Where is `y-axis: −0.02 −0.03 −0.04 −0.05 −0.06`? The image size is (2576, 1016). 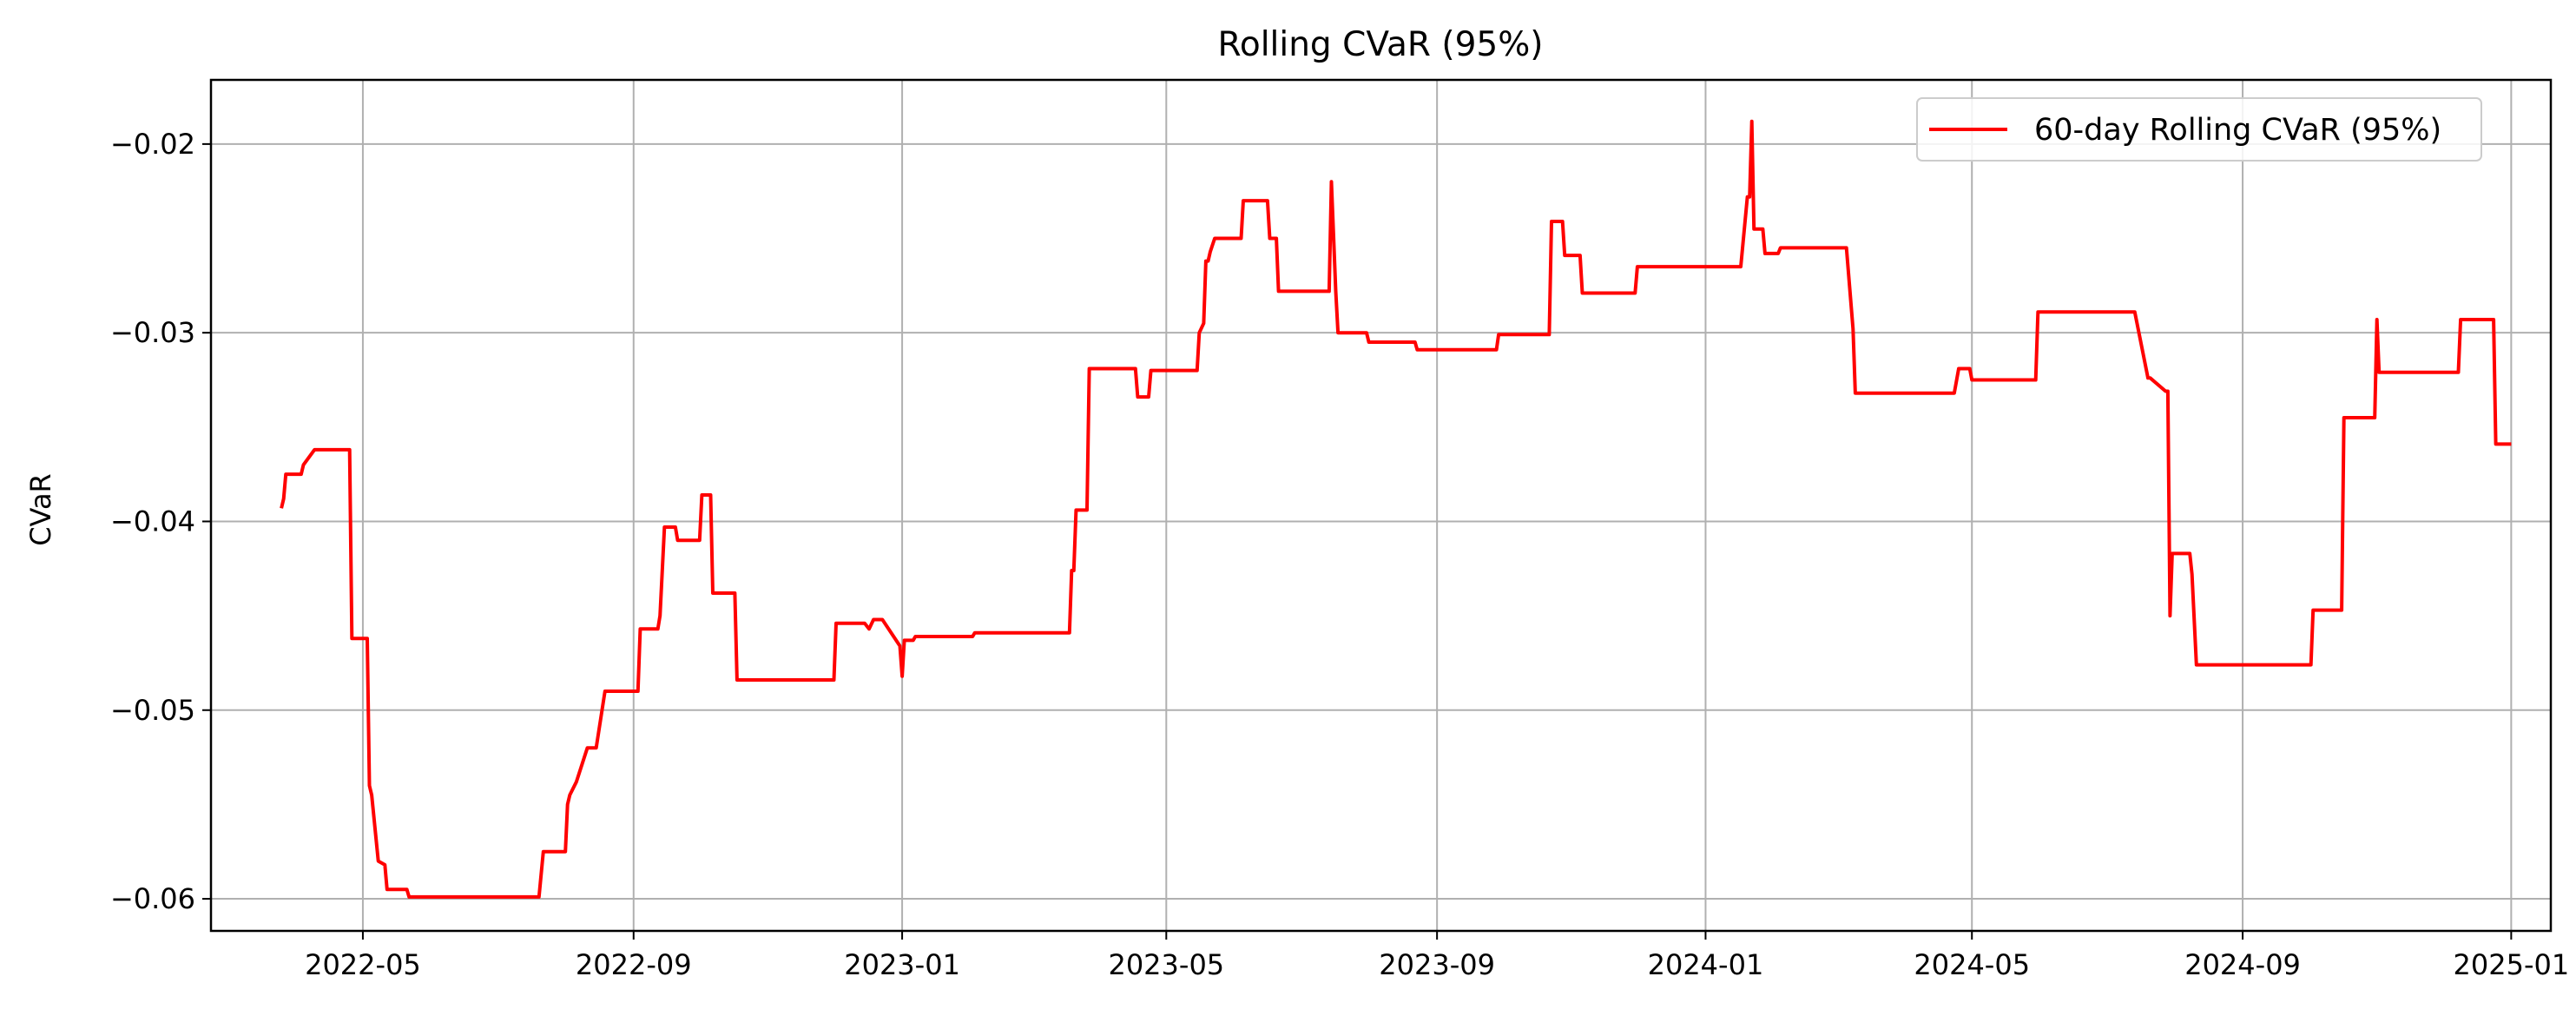
y-axis: −0.02 −0.03 −0.04 −0.05 −0.06 is located at coordinates (160, 521).